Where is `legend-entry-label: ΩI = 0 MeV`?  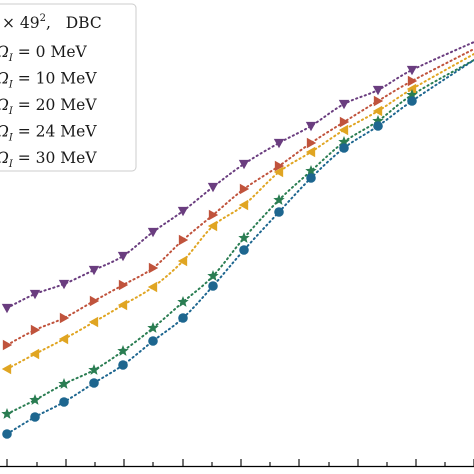
legend-entry-label: ΩI = 0 MeV is located at coordinates (43, 53).